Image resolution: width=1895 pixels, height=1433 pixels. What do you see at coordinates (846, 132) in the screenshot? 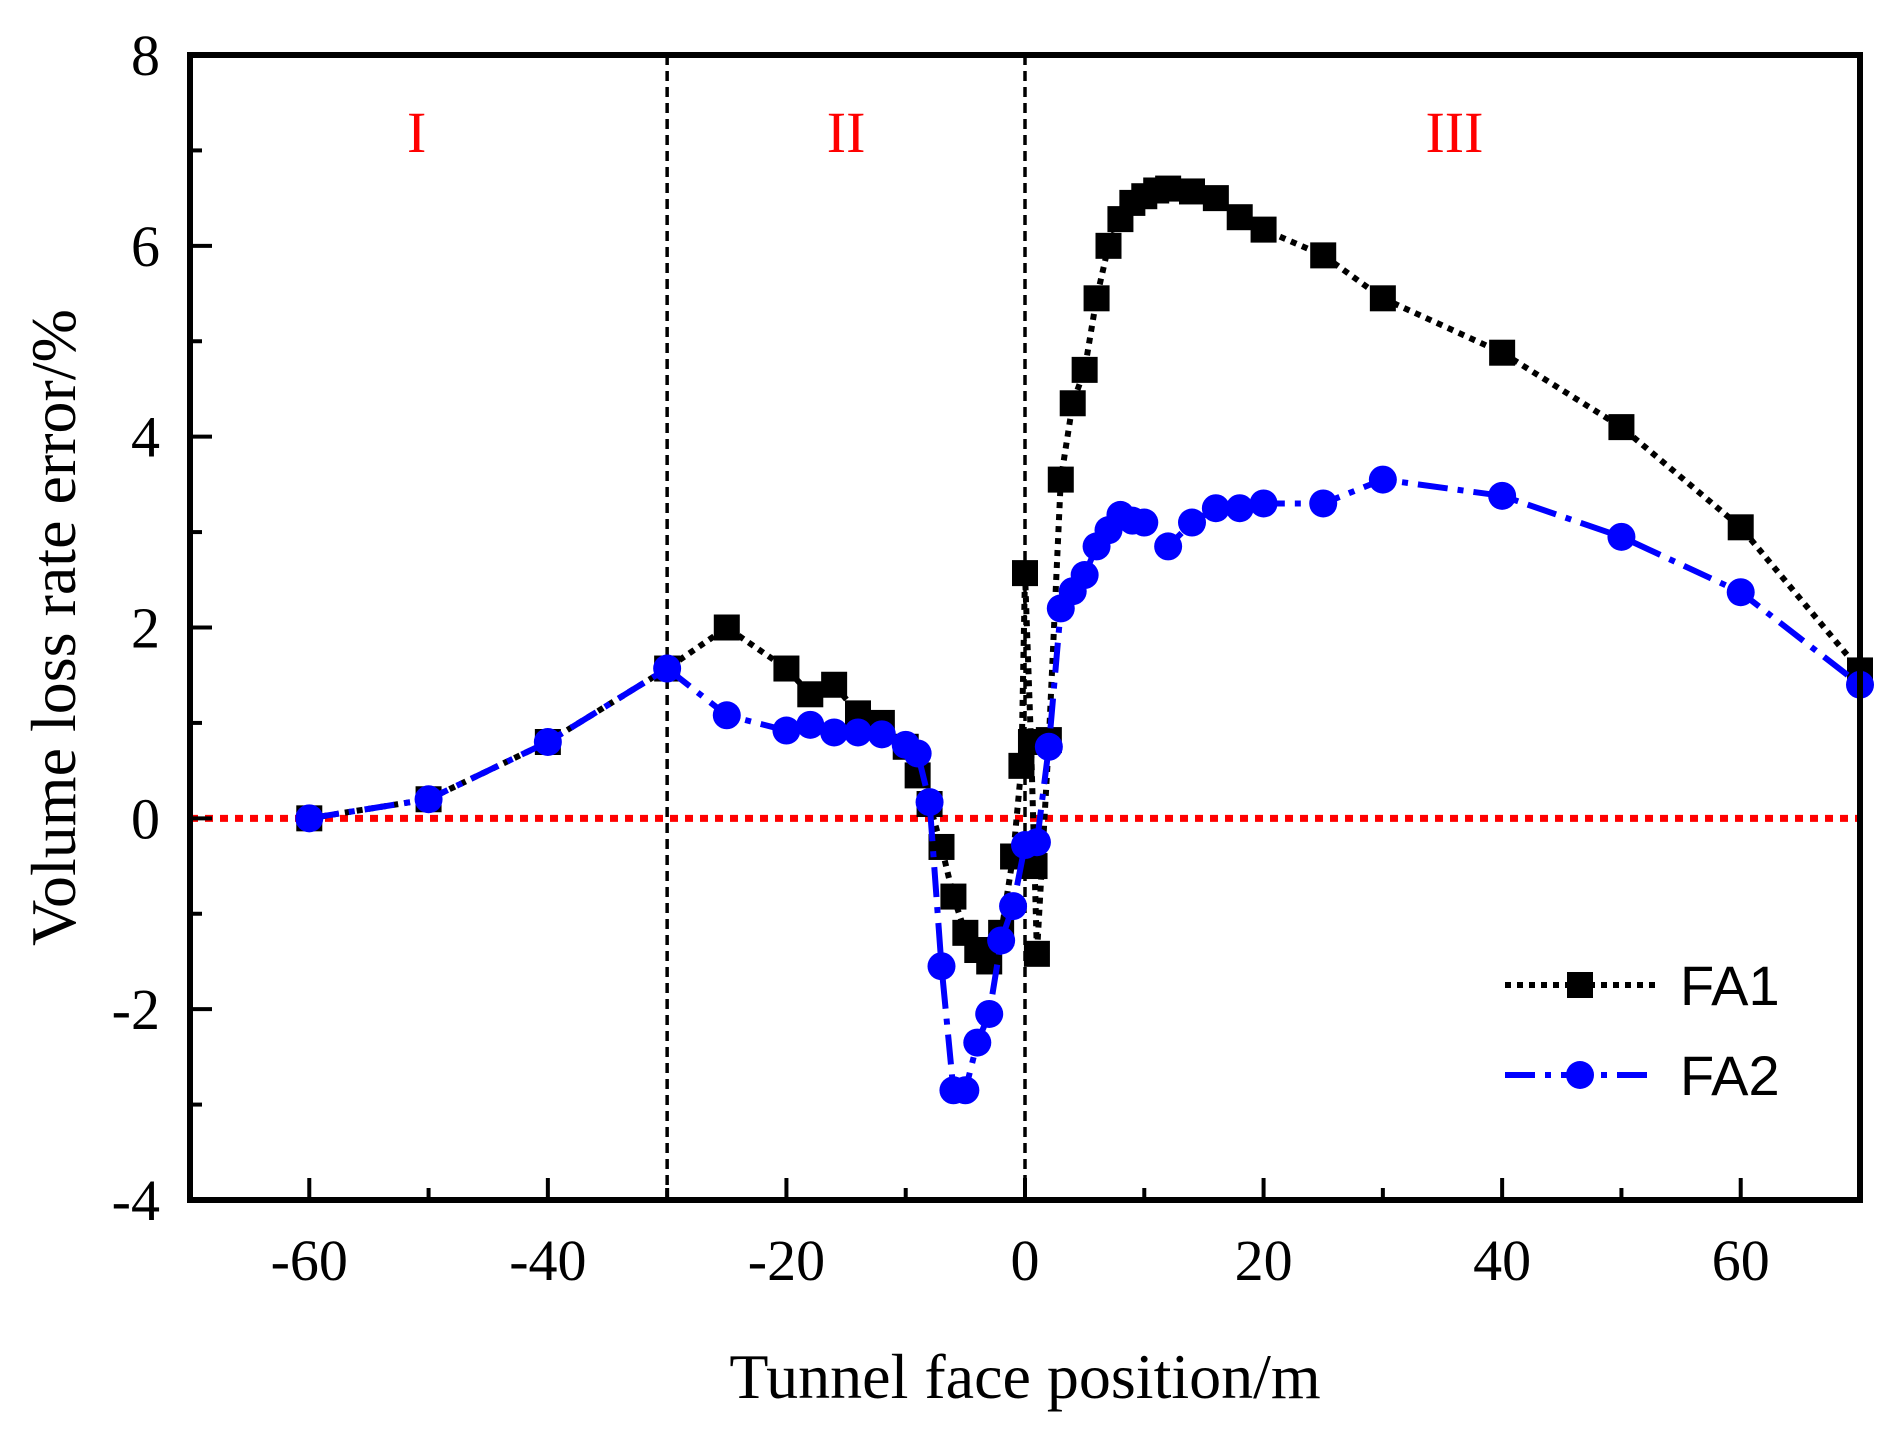
I see `region-label: II` at bounding box center [846, 132].